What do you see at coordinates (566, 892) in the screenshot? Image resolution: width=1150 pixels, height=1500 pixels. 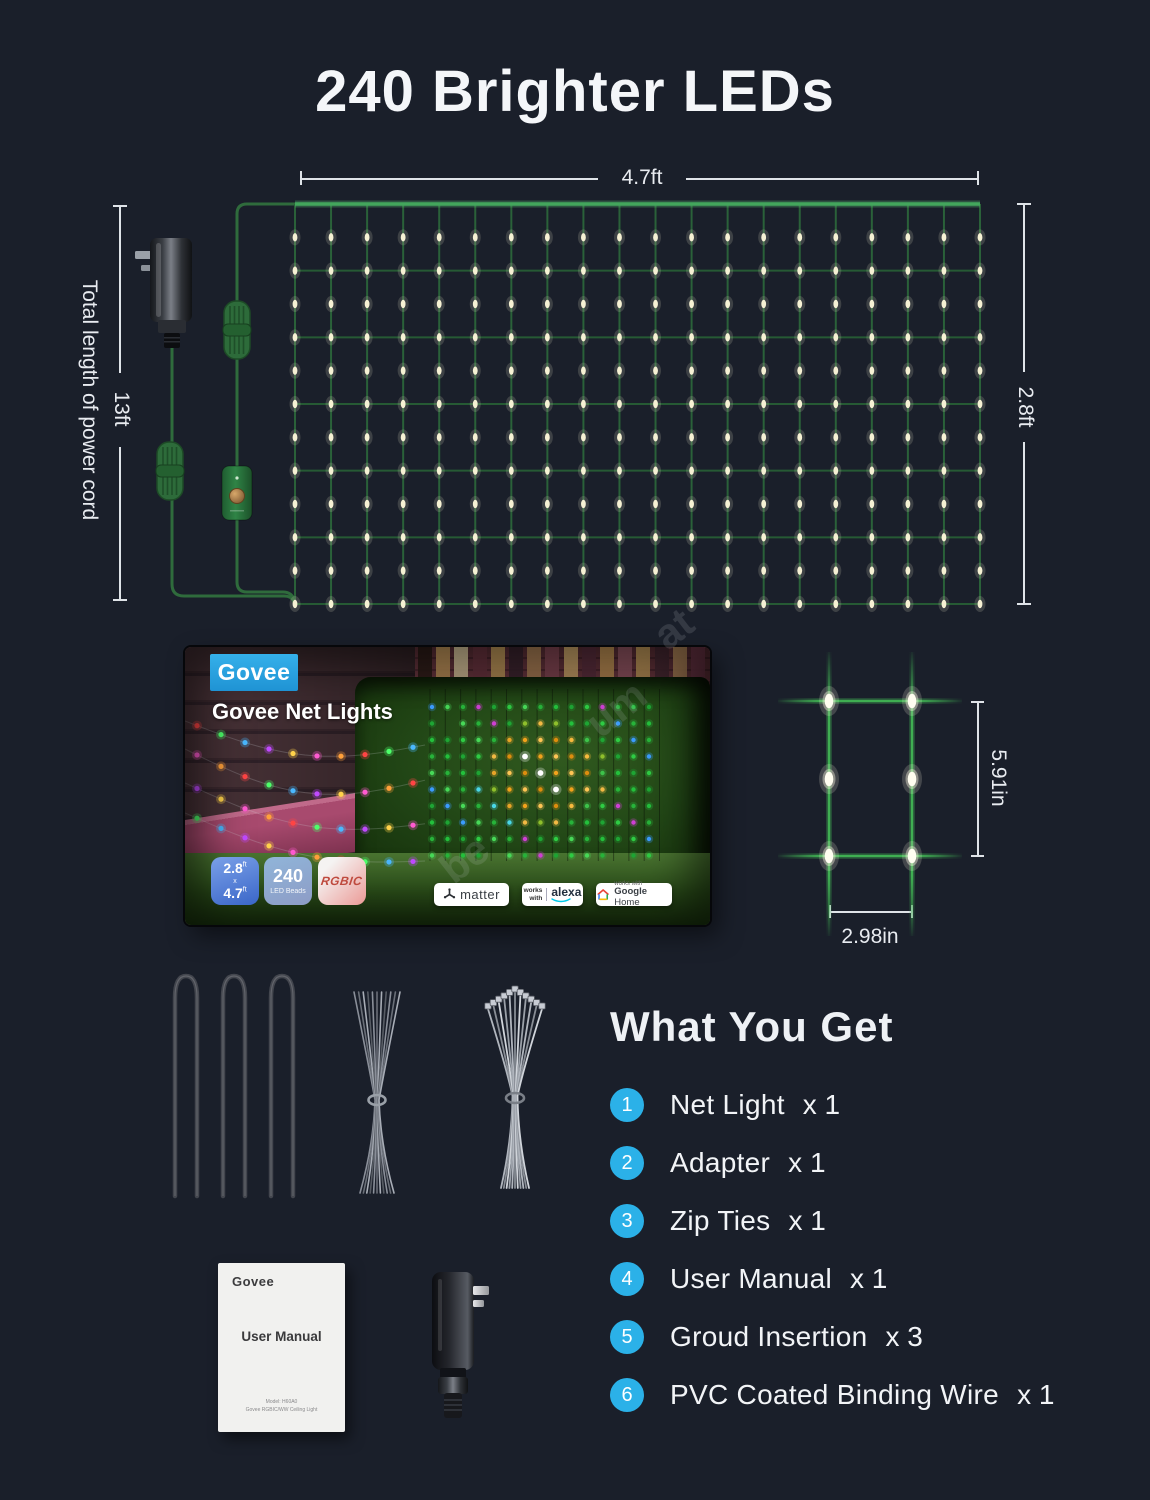 I see `alexa-label: alexa` at bounding box center [566, 892].